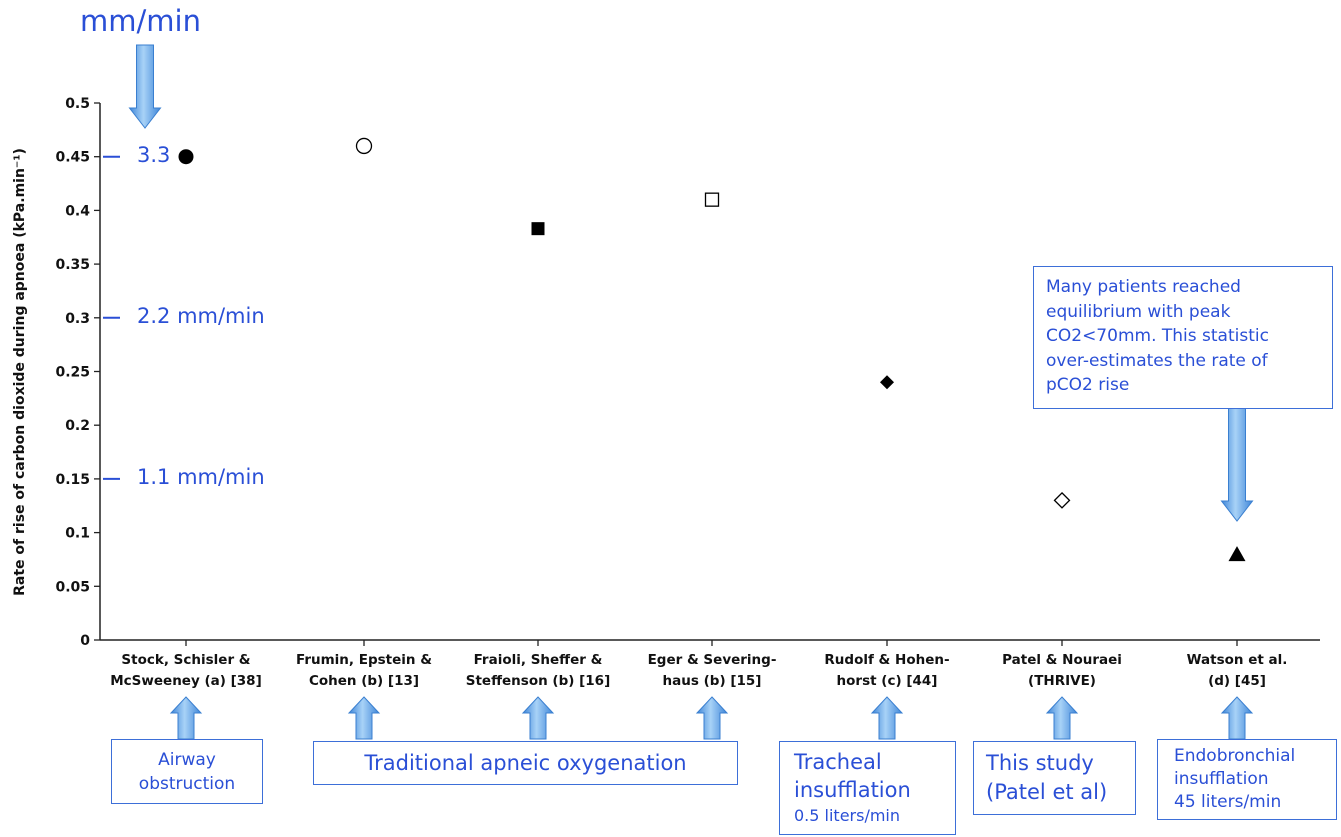  I want to click on y-tick-label: 0.4, so click(77, 211).